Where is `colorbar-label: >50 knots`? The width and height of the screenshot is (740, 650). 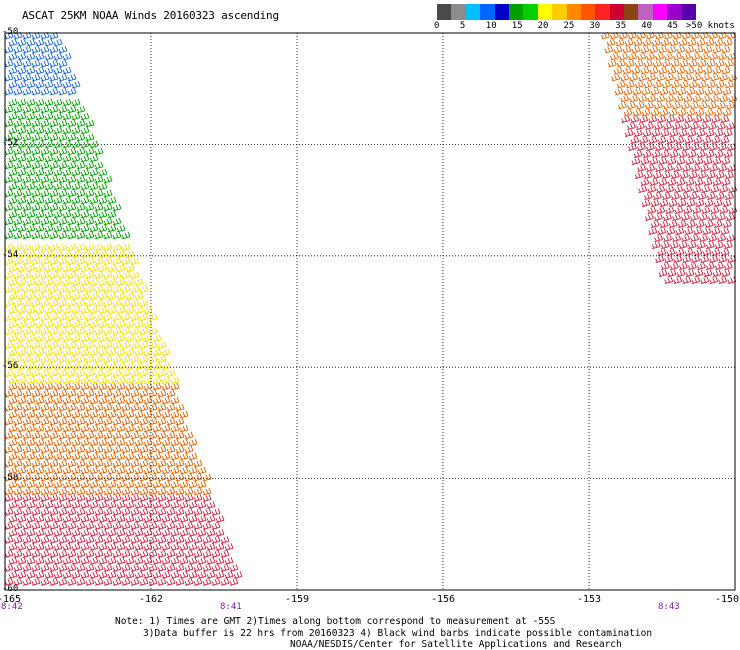 colorbar-label: >50 knots is located at coordinates (710, 26).